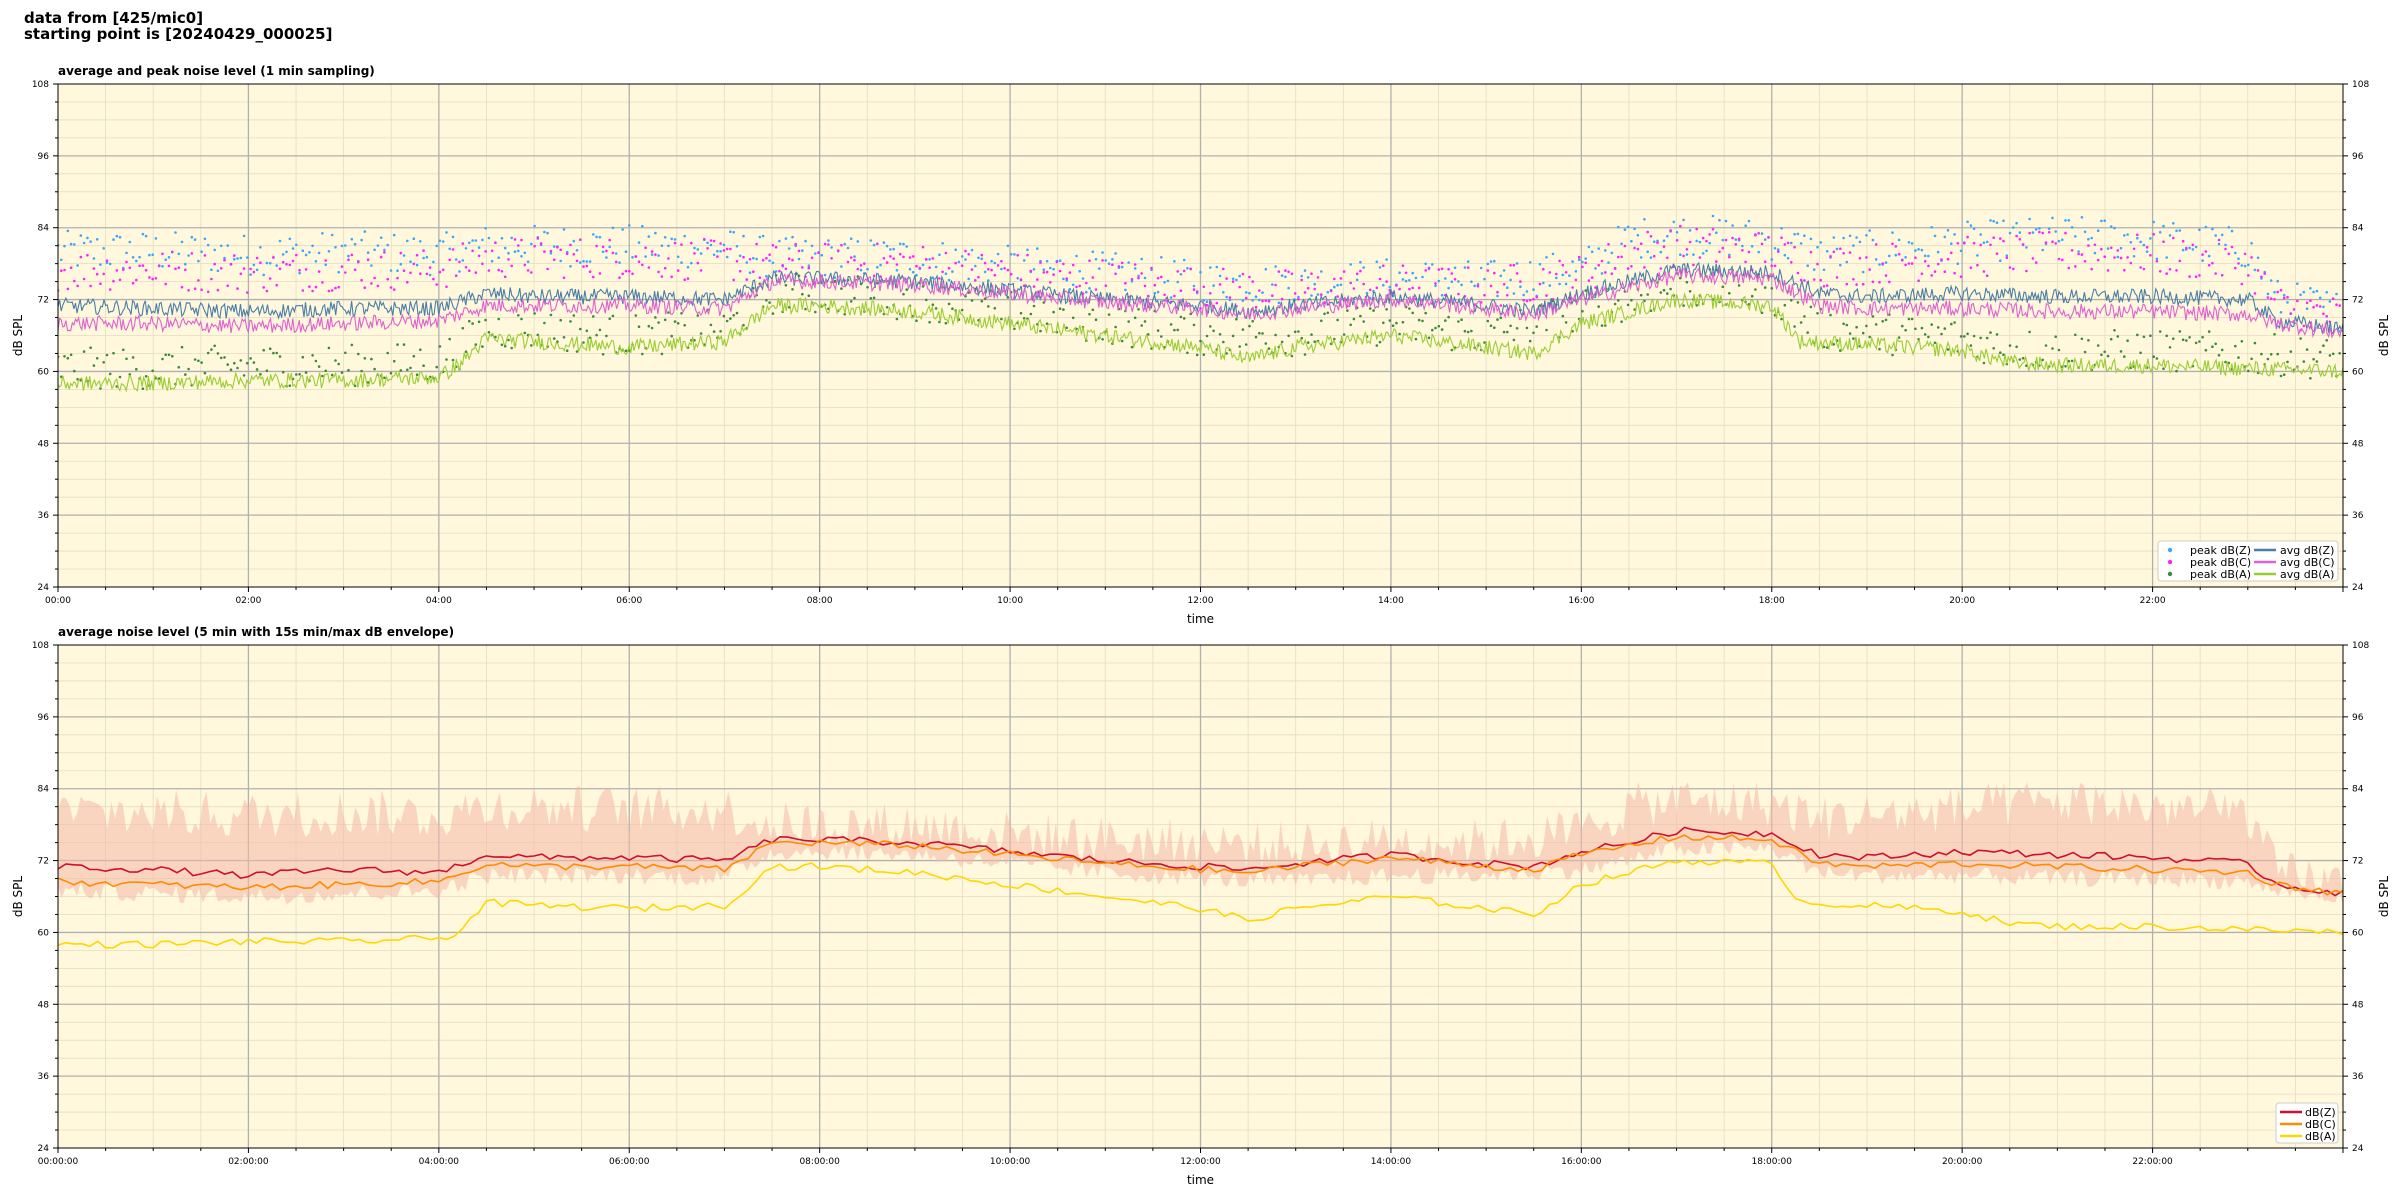 The height and width of the screenshot is (1200, 2400). I want to click on legend: dB(Z)dB(C)dB(A), so click(2307, 1123).